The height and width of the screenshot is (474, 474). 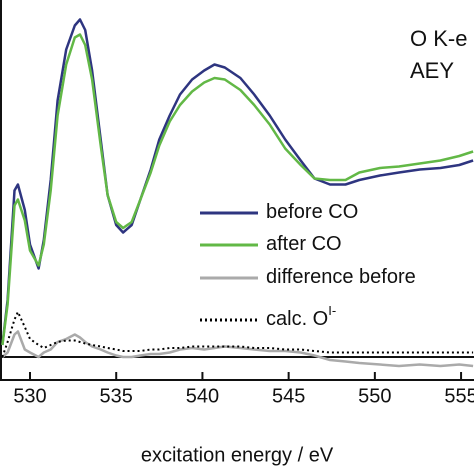 I want to click on x-tick-label: 550, so click(x=374, y=396).